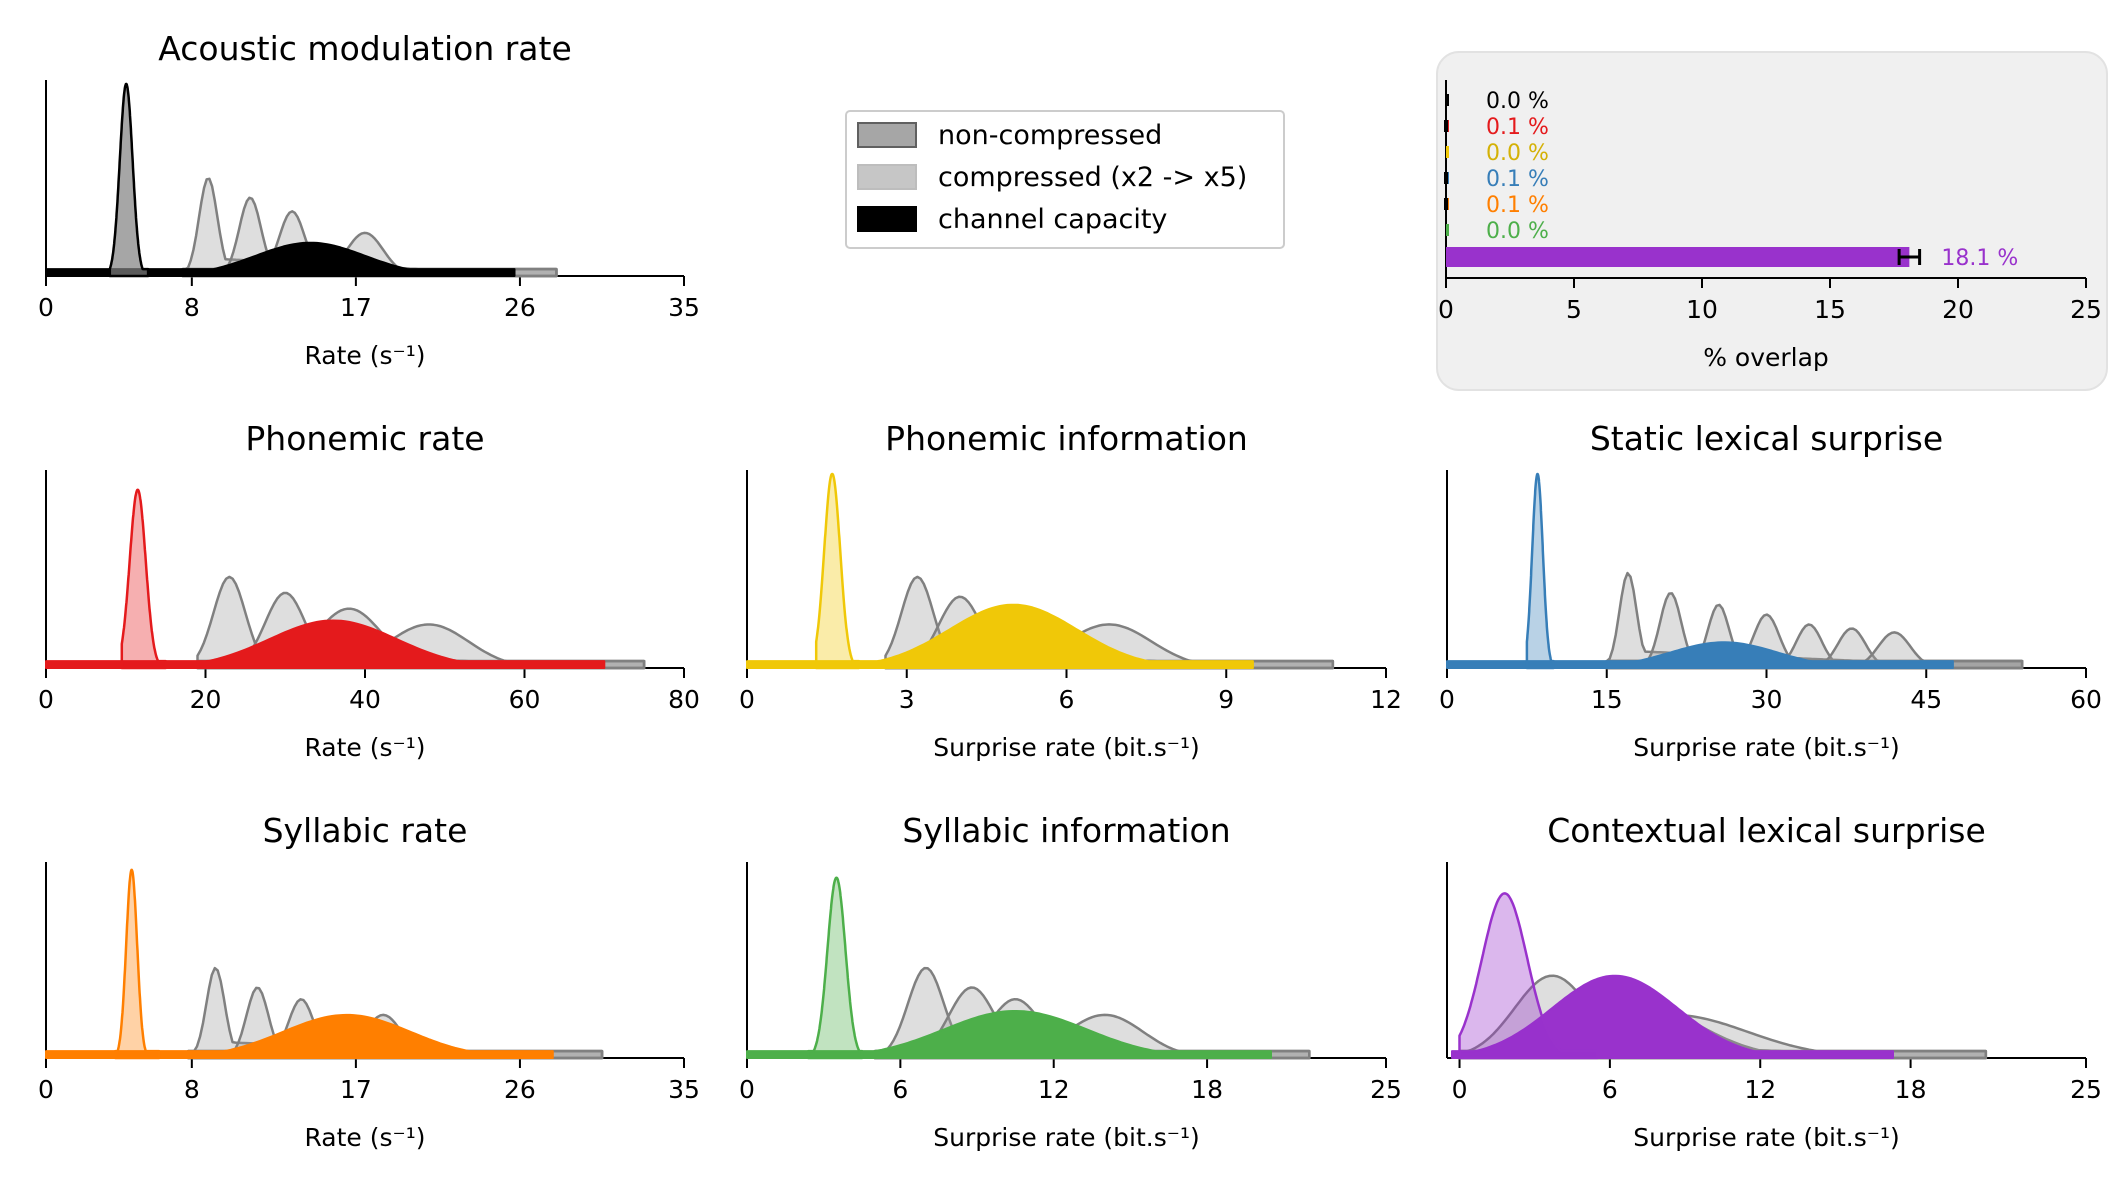 The width and height of the screenshot is (2125, 1197). Describe the element at coordinates (369, 590) in the screenshot. I see `density-panel: 0 20 40 60 80 Phonemic rate Rate (s⁻¹)` at that location.